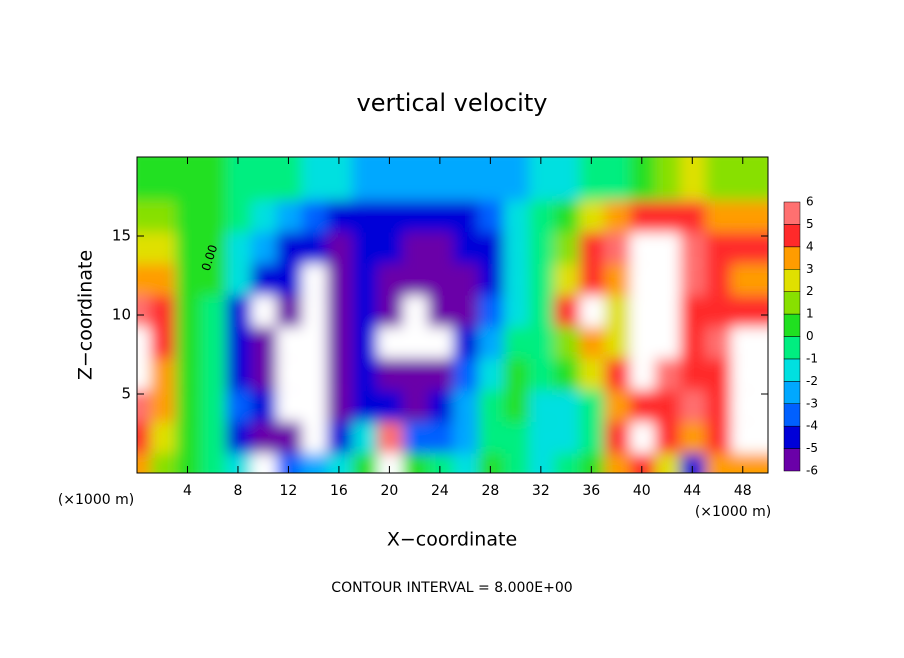 Image resolution: width=904 pixels, height=658 pixels. Describe the element at coordinates (810, 291) in the screenshot. I see `colorbar-label: 2` at that location.